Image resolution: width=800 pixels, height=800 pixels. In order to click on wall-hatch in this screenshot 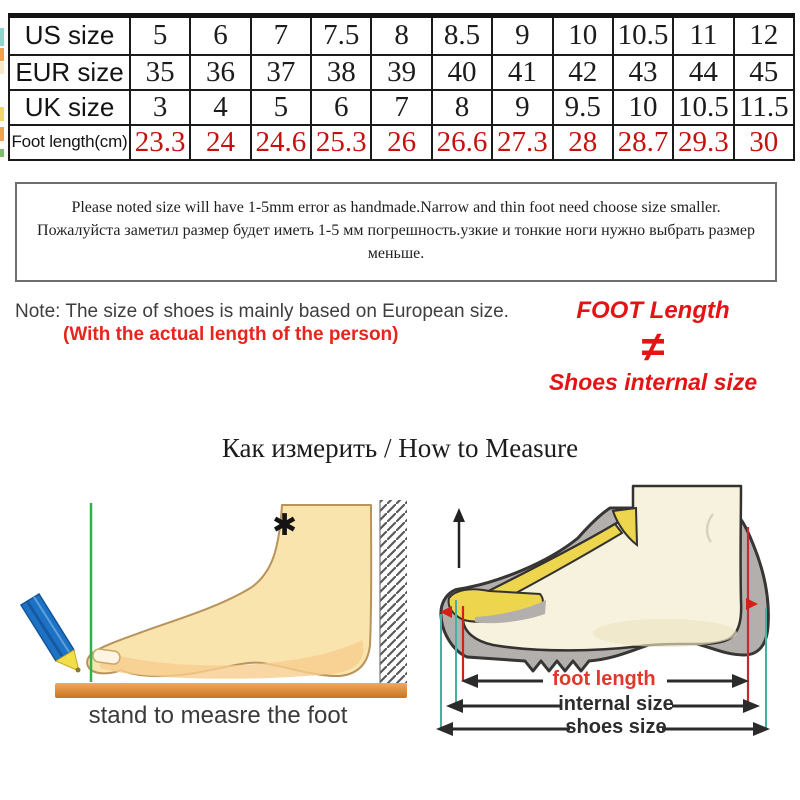, I will do `click(393, 591)`.